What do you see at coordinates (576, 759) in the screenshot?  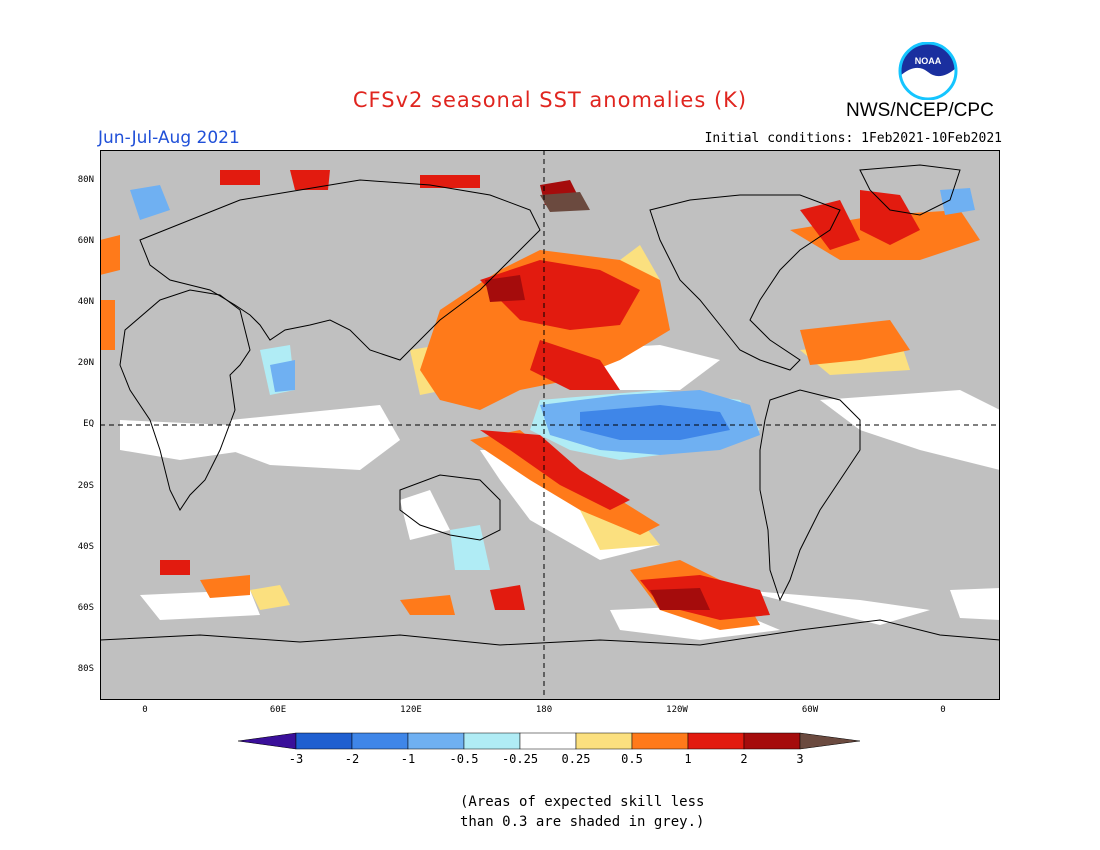 I see `colorbar-label-0-25: 0.25` at bounding box center [576, 759].